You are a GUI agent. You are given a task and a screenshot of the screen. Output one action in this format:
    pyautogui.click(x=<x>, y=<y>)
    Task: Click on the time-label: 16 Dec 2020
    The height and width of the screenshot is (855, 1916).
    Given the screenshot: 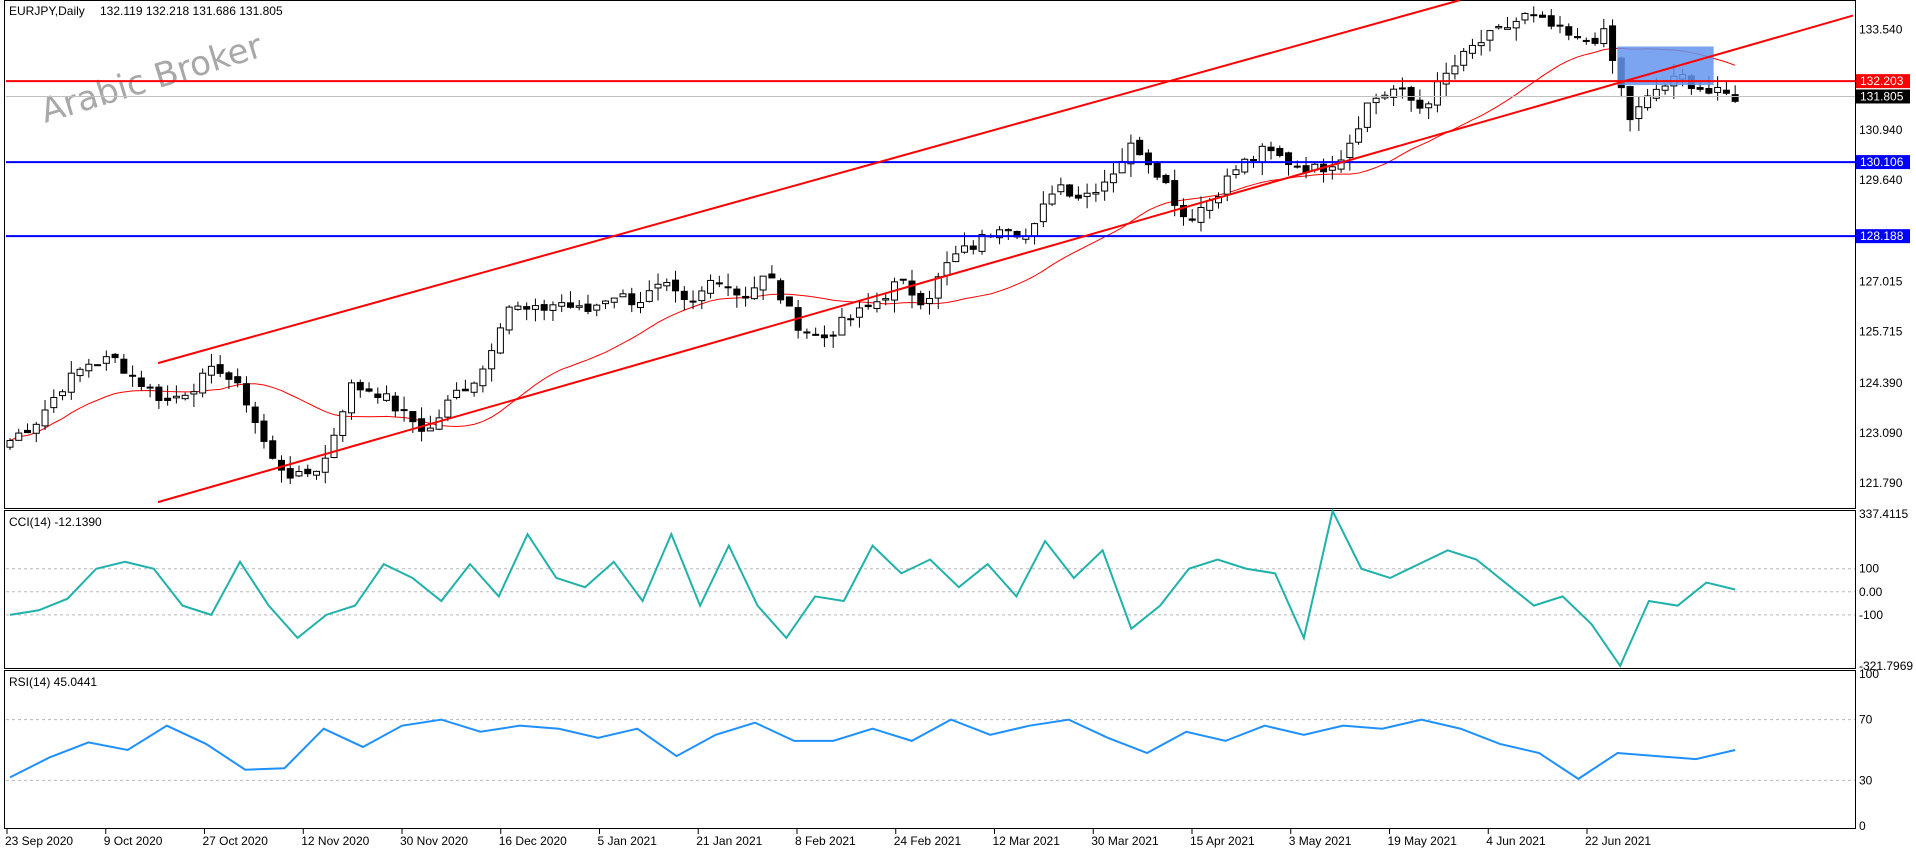 What is the action you would take?
    pyautogui.click(x=533, y=841)
    